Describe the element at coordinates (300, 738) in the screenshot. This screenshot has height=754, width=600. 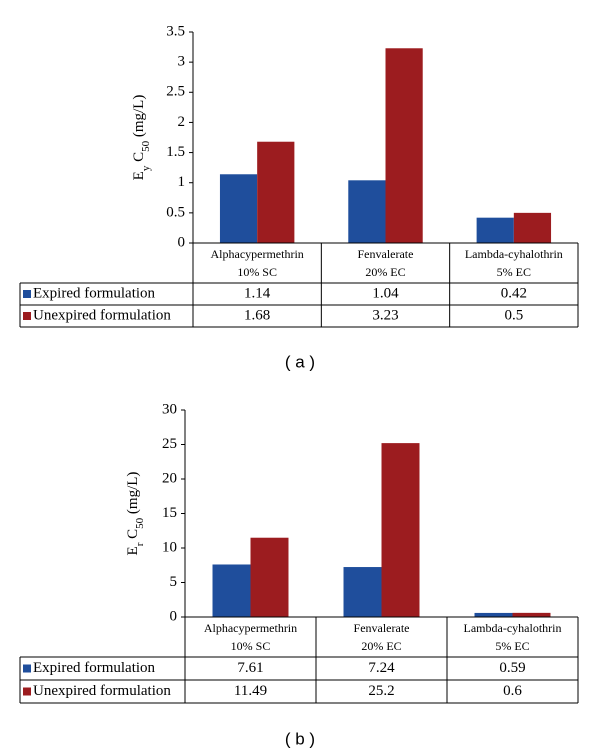
I see `caption: ( b )` at that location.